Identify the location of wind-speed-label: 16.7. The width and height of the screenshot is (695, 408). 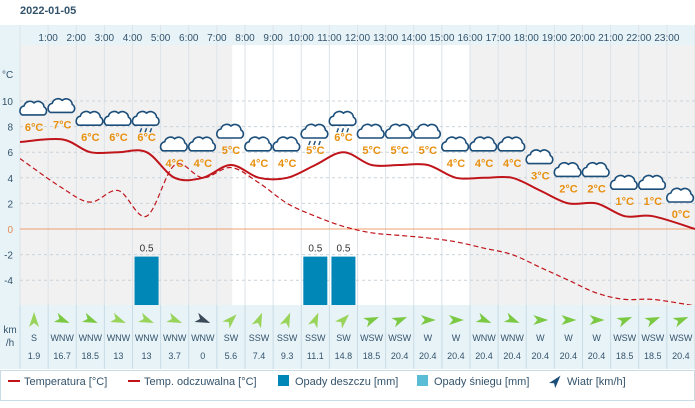
(62, 356).